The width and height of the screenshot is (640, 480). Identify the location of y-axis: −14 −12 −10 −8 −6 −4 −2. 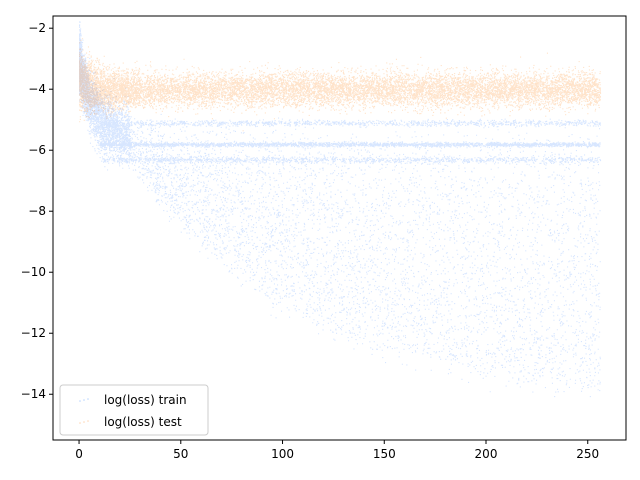
(37, 211).